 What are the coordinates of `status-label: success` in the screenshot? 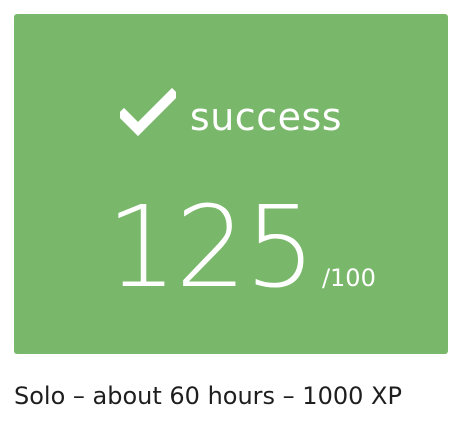 It's located at (266, 117).